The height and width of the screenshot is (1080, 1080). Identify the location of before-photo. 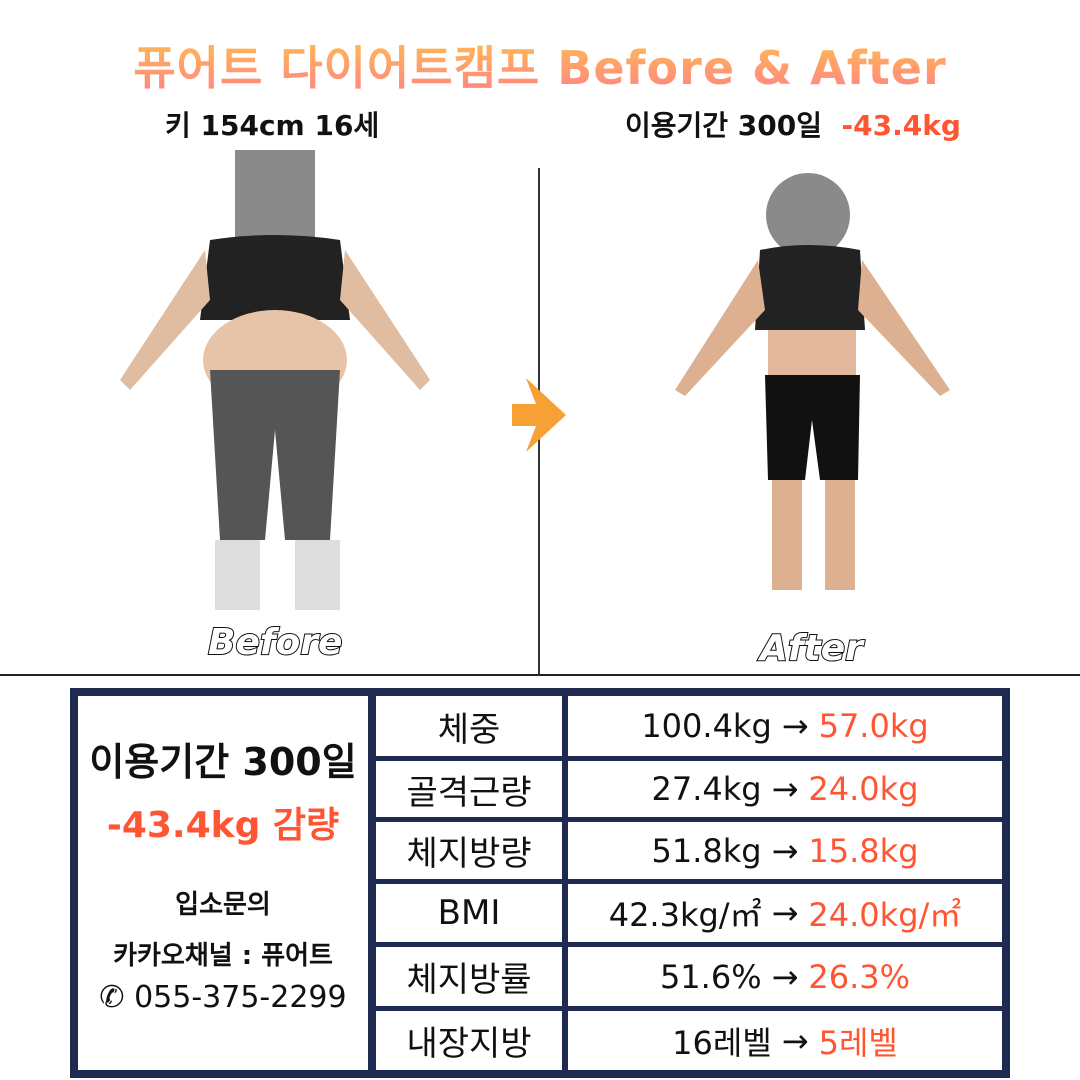
(275, 380).